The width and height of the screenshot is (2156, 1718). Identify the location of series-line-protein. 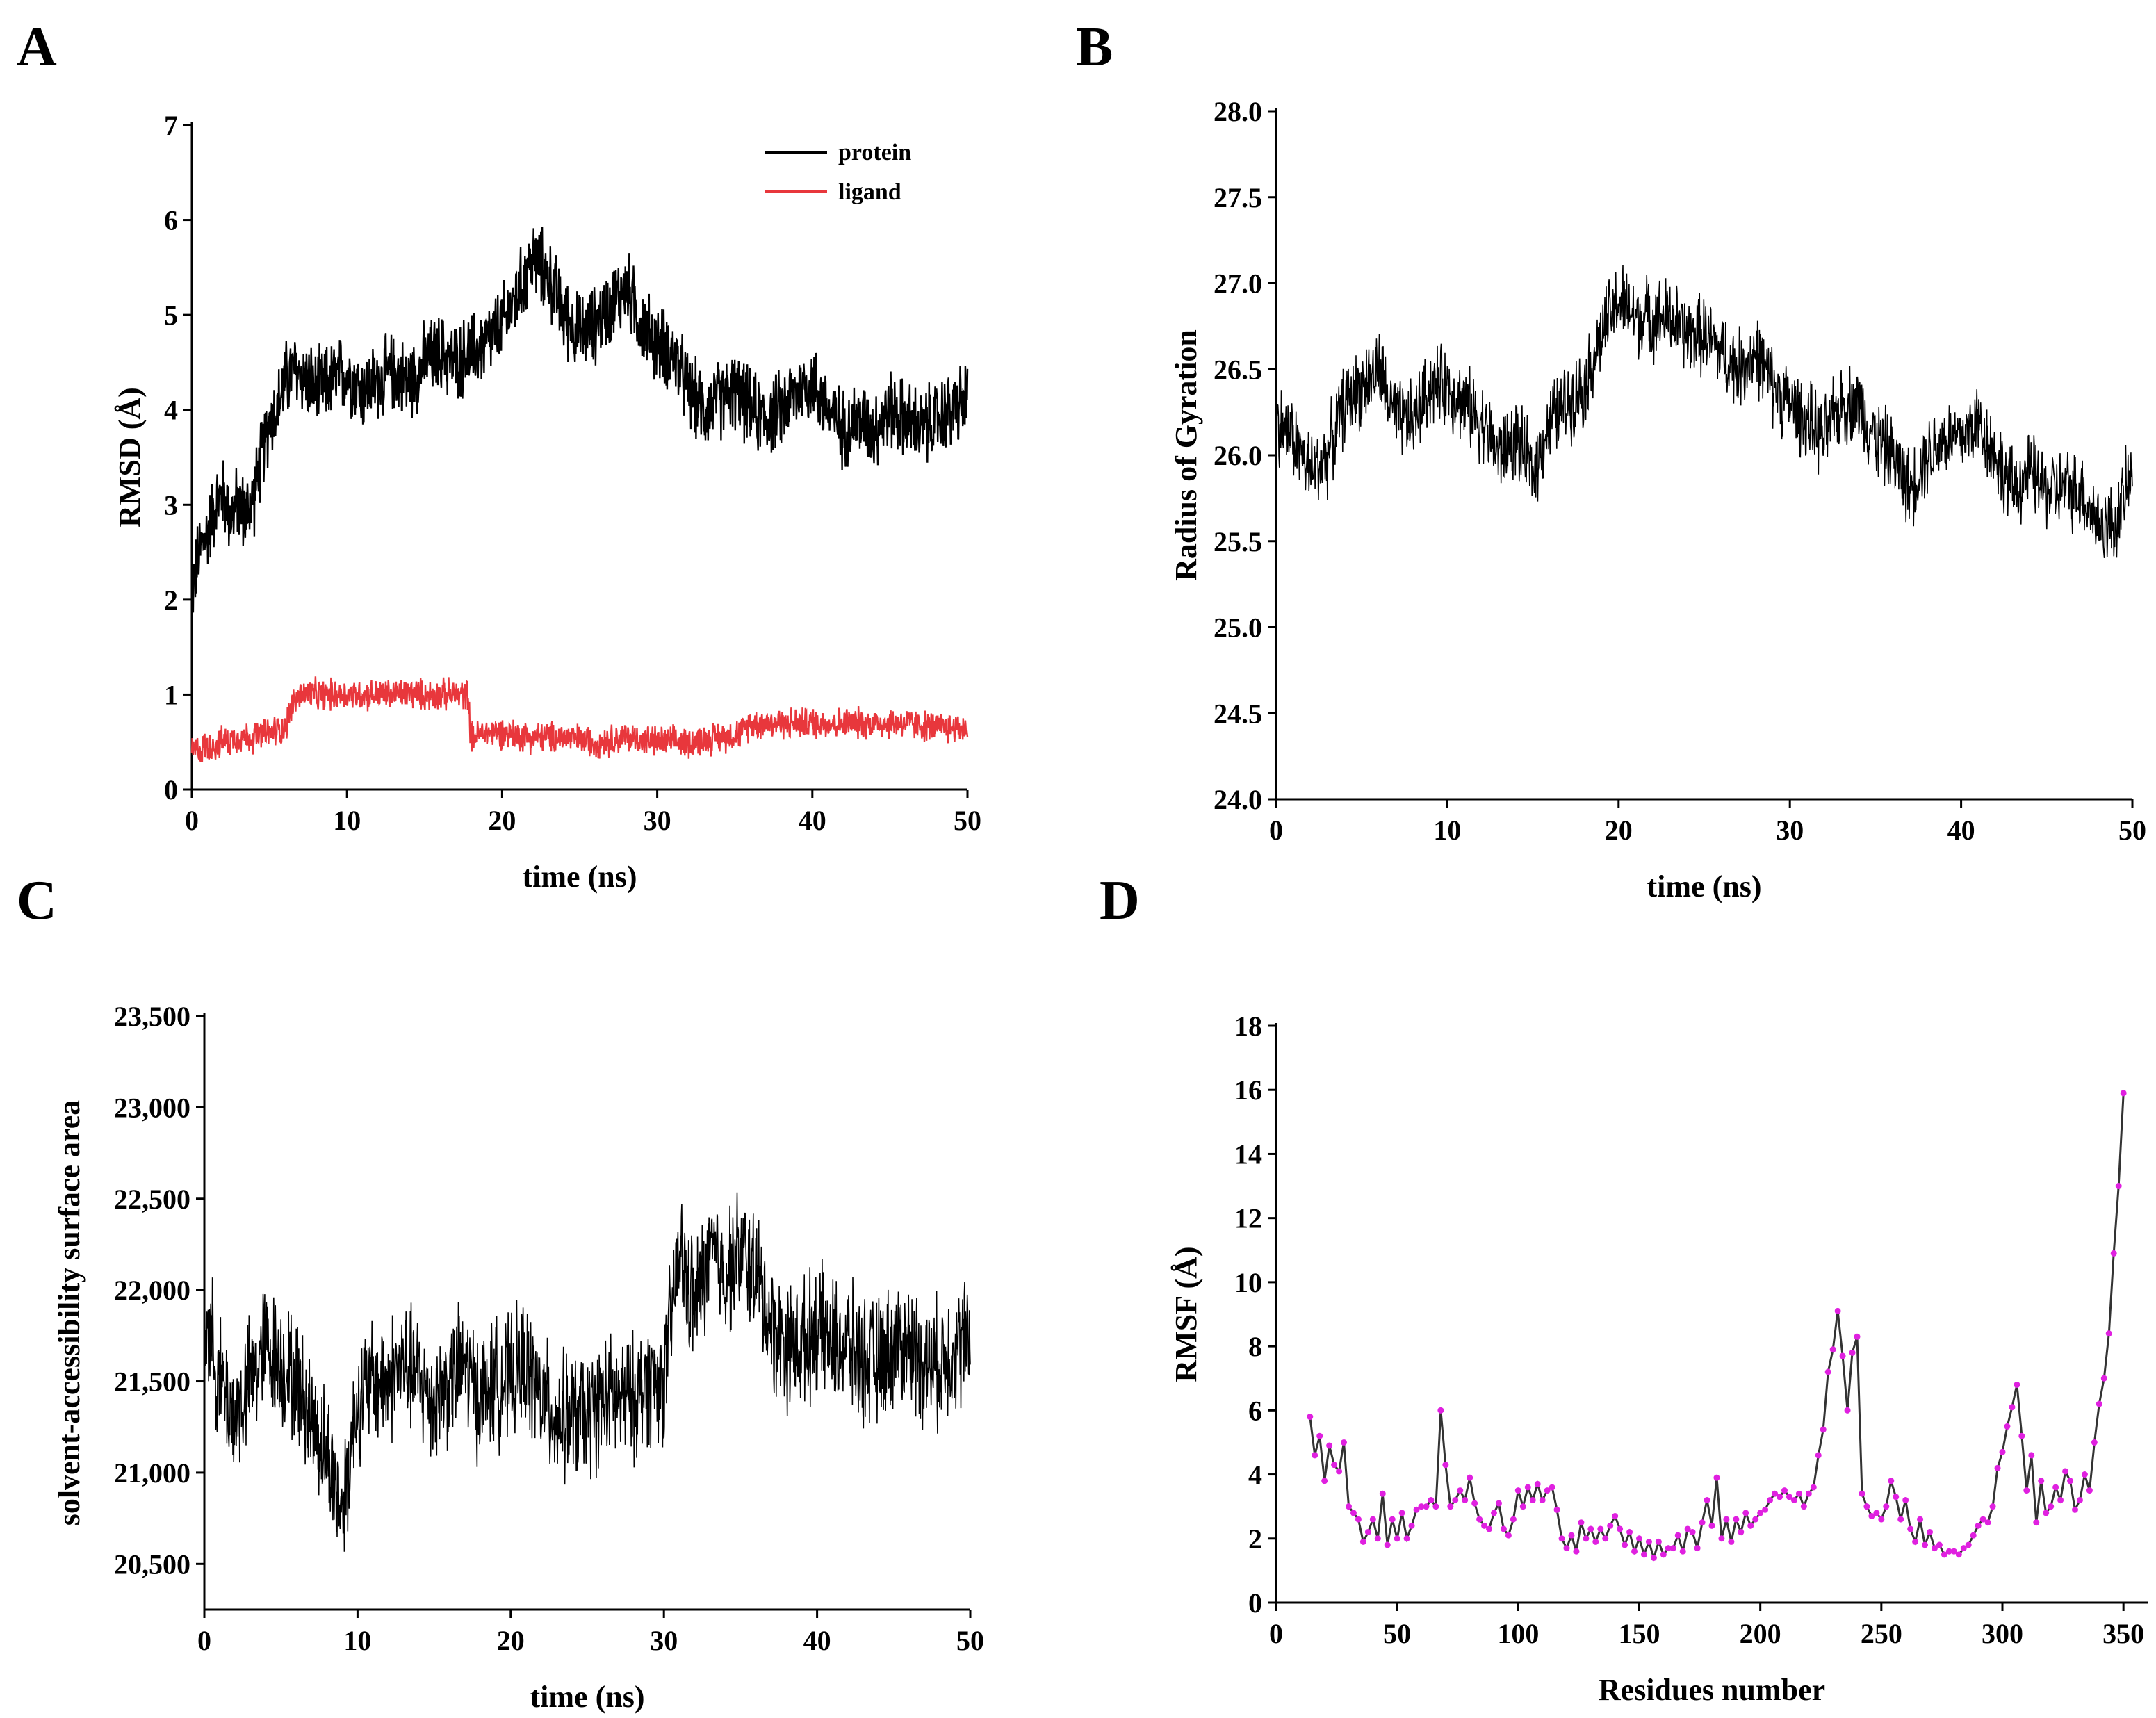
(579, 420).